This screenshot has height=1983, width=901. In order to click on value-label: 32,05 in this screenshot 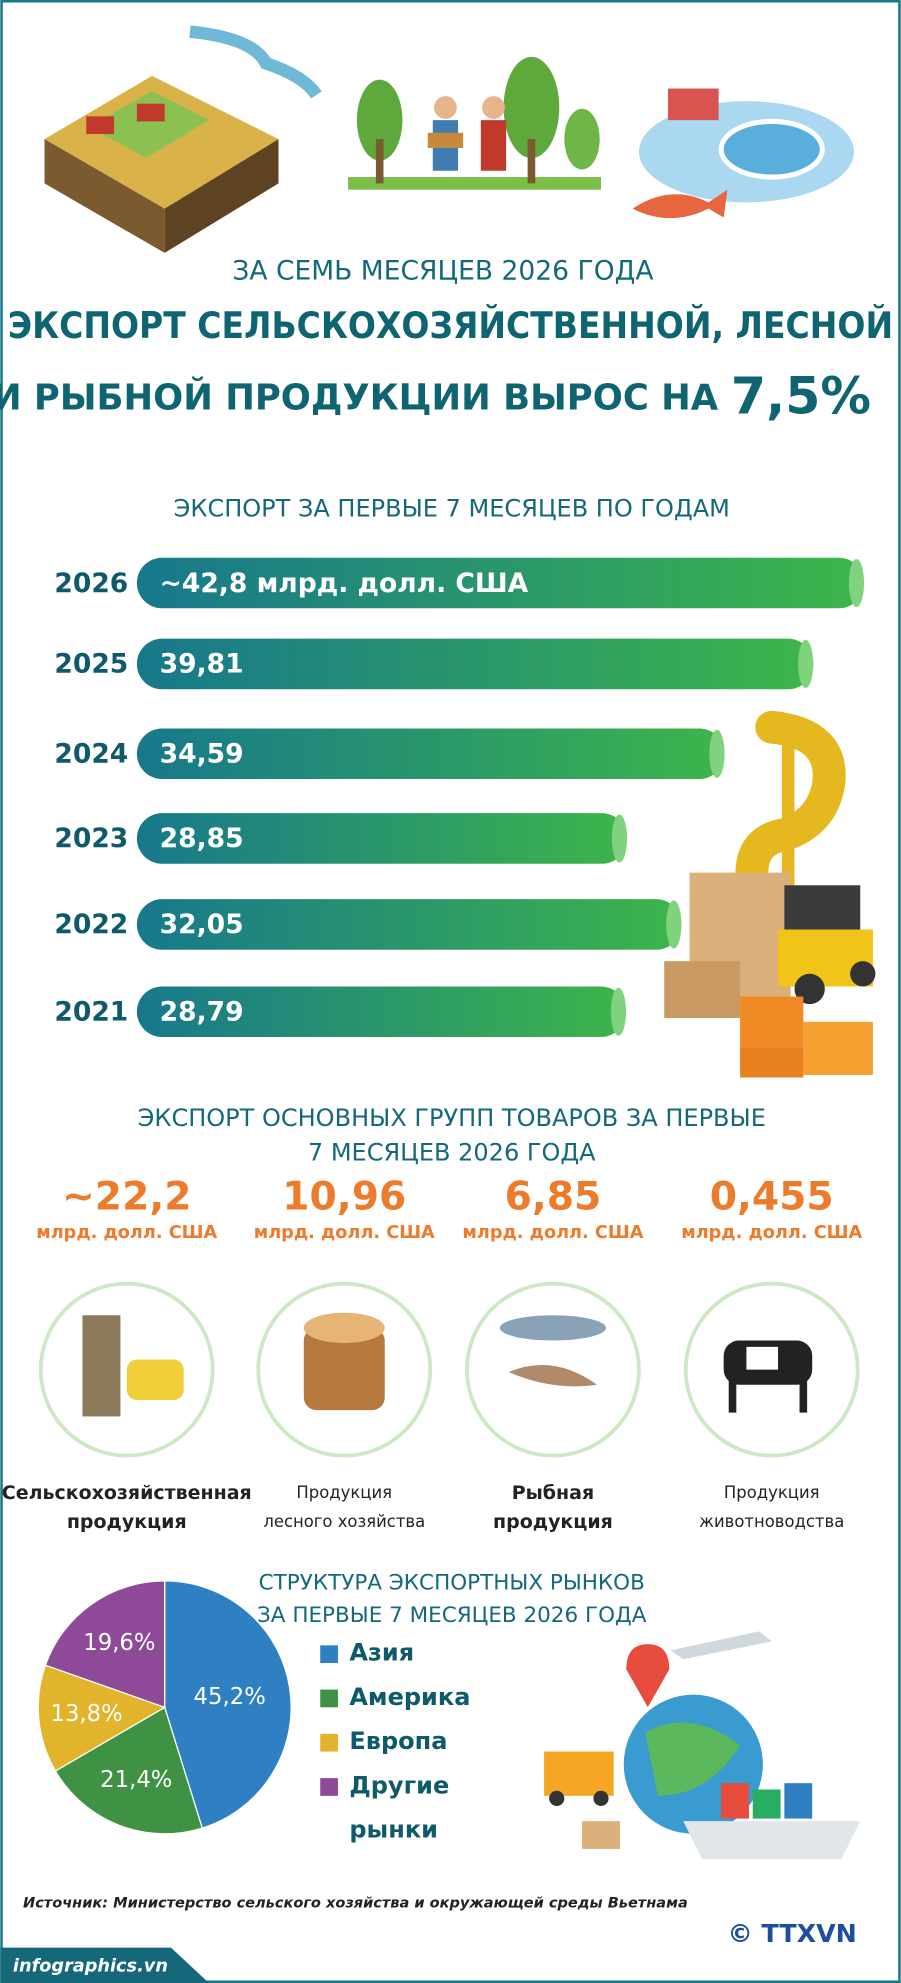, I will do `click(202, 924)`.